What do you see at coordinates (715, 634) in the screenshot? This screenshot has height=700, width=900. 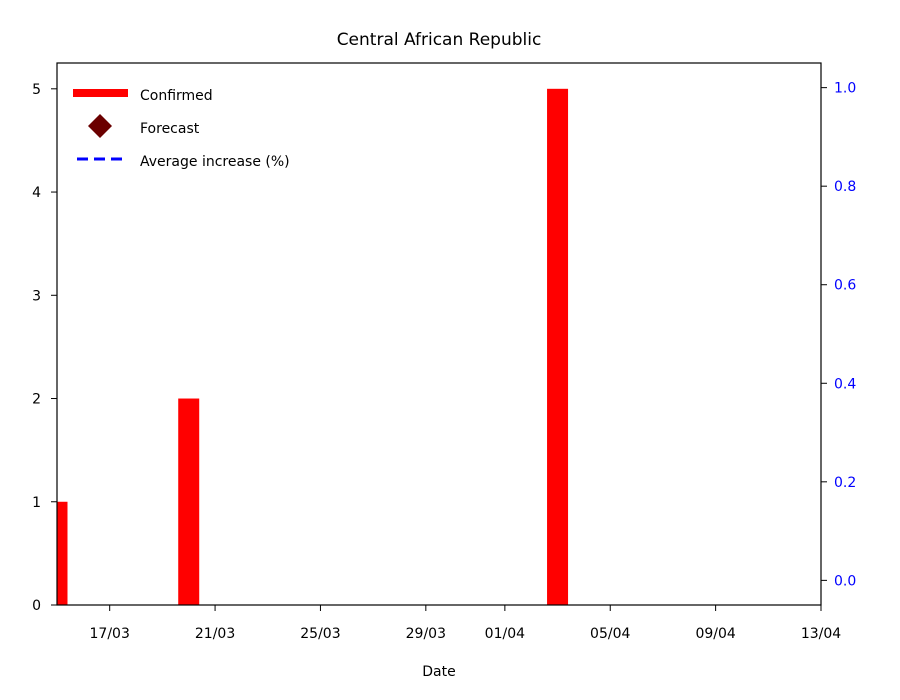 I see `x-tick-label: 09/04` at bounding box center [715, 634].